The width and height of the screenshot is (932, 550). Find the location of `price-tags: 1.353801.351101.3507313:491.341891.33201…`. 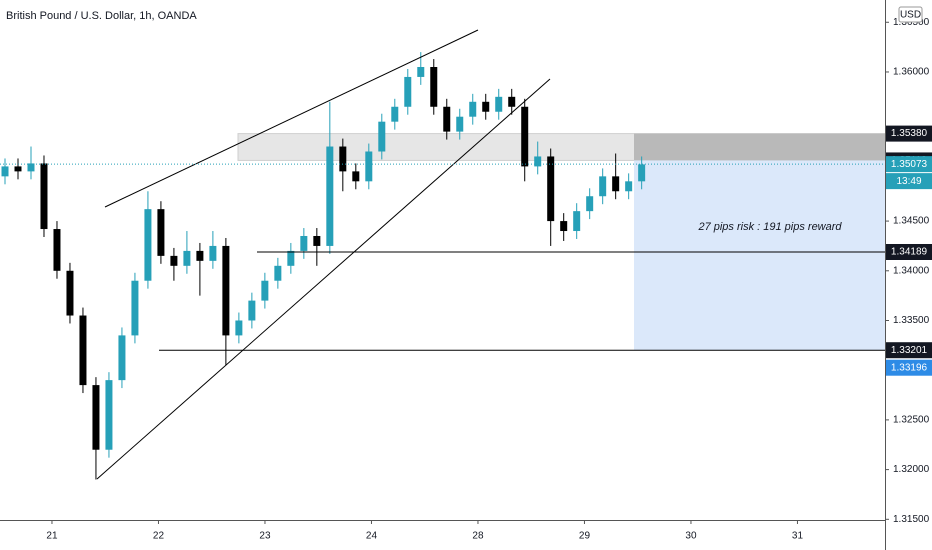

price-tags: 1.353801.351101.3507313:491.341891.33201… is located at coordinates (909, 250).